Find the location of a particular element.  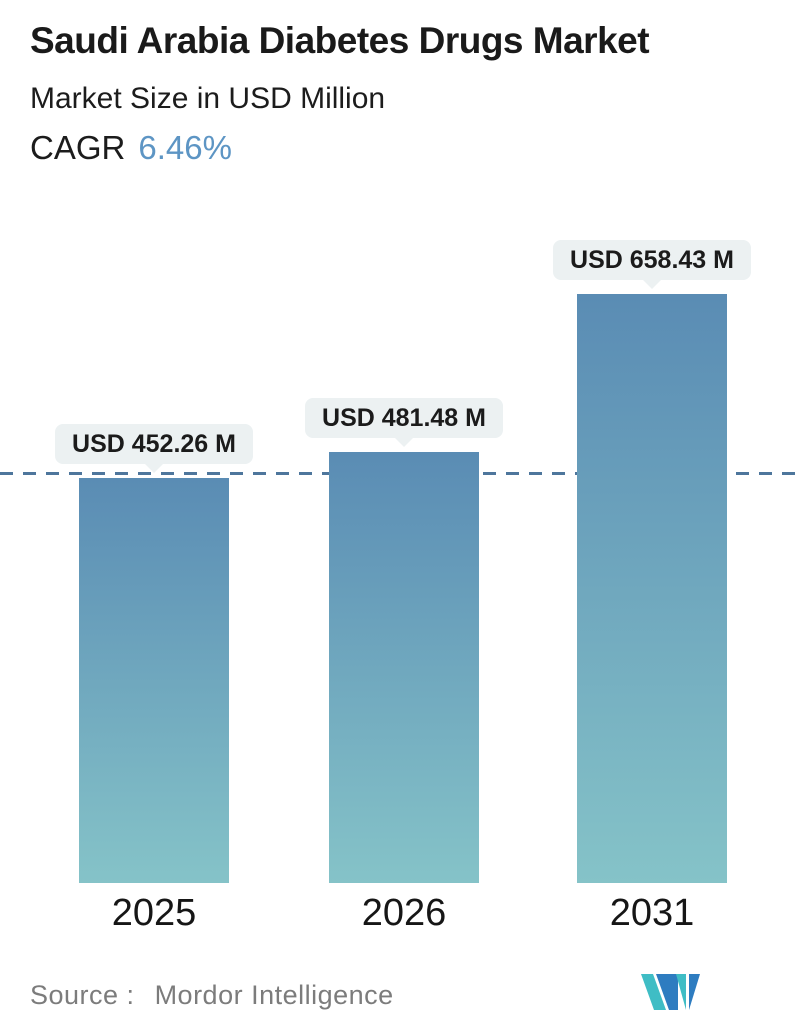

bar-value-label: USD 481.48 M is located at coordinates (404, 418).